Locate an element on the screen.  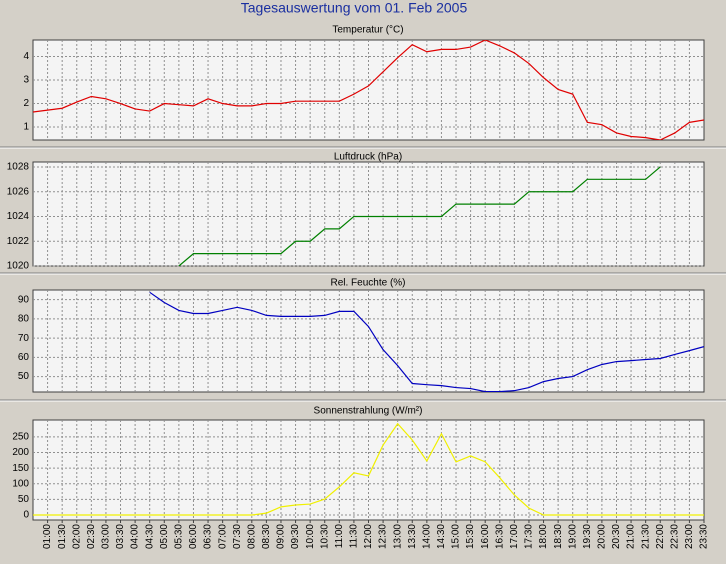
x-tick-label: 10:00 is located at coordinates (310, 536).